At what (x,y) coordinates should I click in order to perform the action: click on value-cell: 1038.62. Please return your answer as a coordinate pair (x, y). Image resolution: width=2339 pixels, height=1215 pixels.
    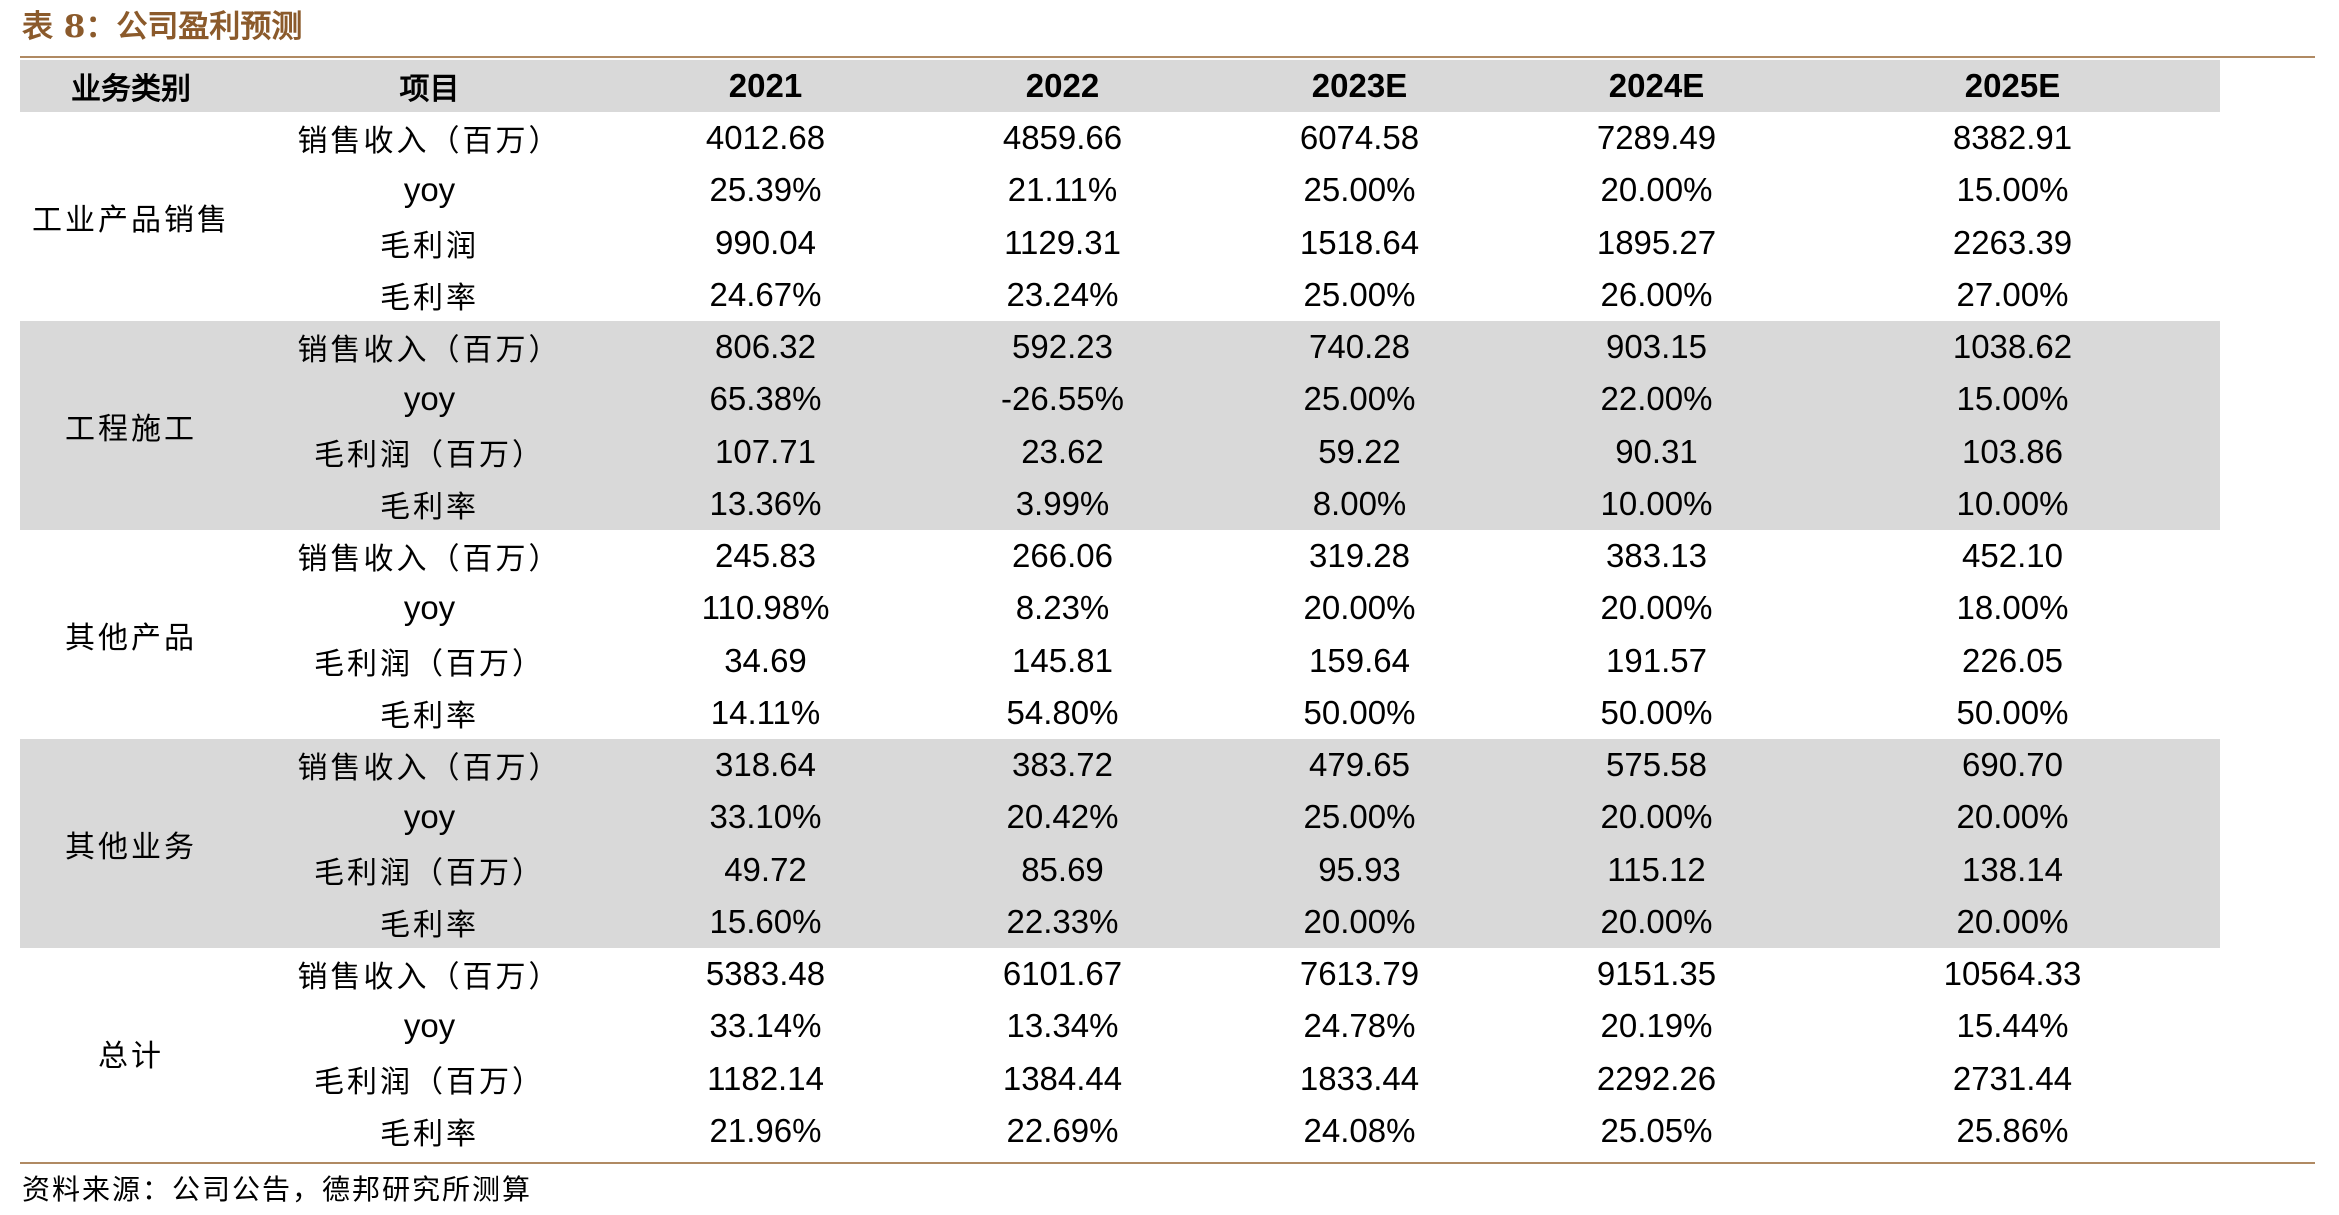
    Looking at the image, I should click on (2012, 347).